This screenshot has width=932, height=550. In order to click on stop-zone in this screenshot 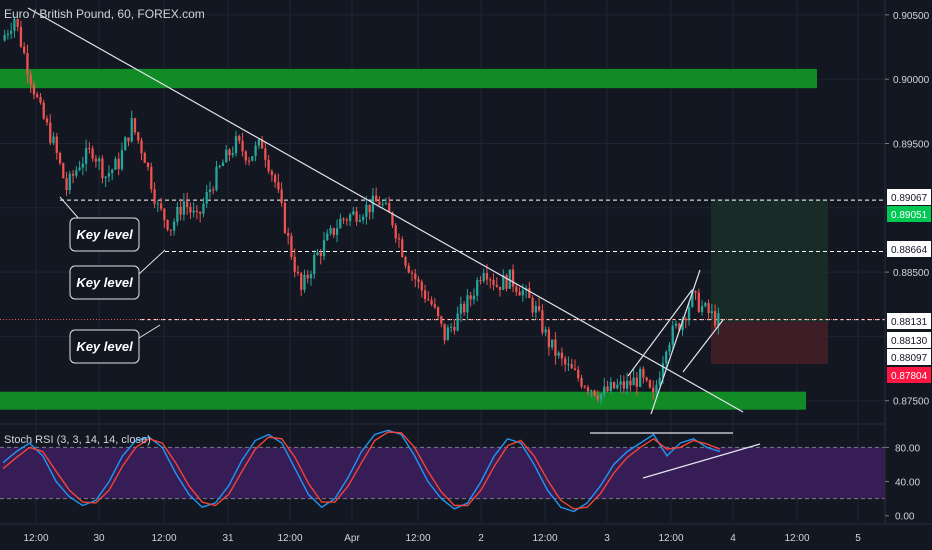, I will do `click(769, 343)`.